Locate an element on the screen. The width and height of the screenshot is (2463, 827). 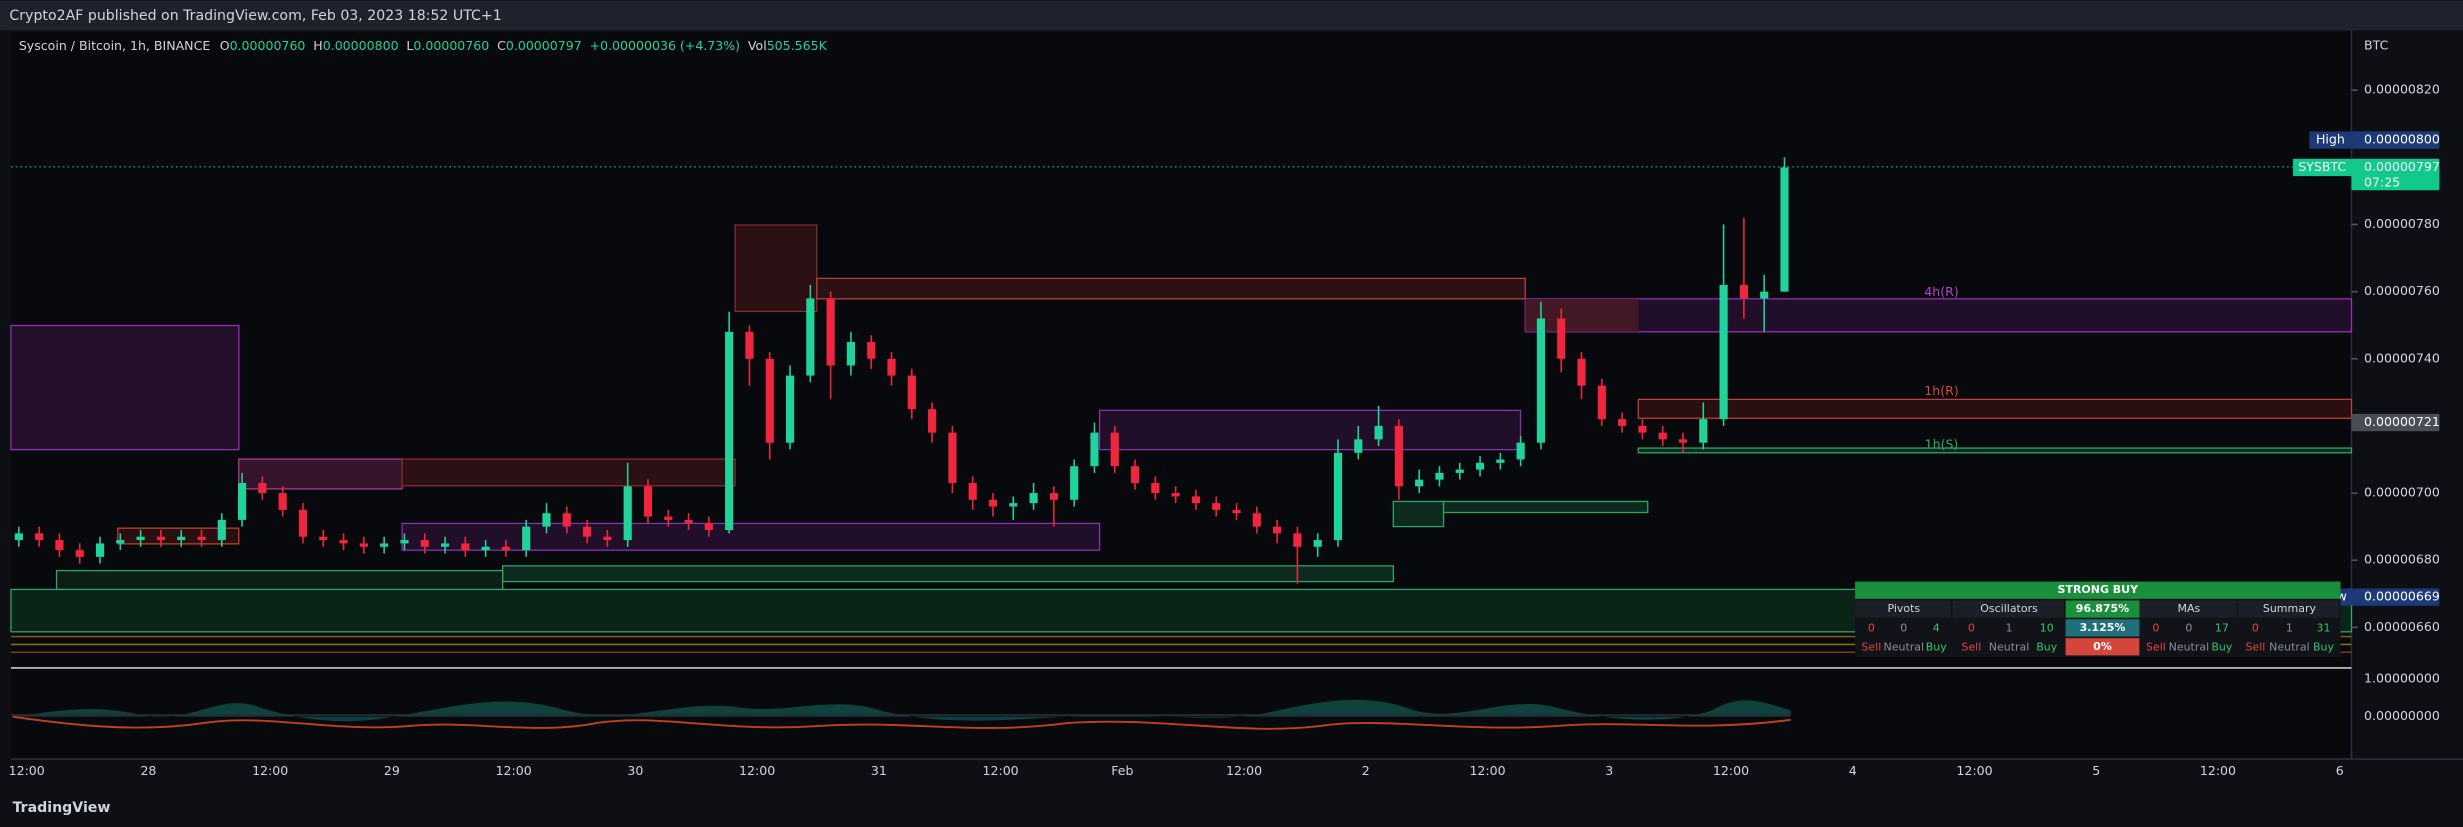
y-tick-label: 0.00000820 is located at coordinates (2402, 89).